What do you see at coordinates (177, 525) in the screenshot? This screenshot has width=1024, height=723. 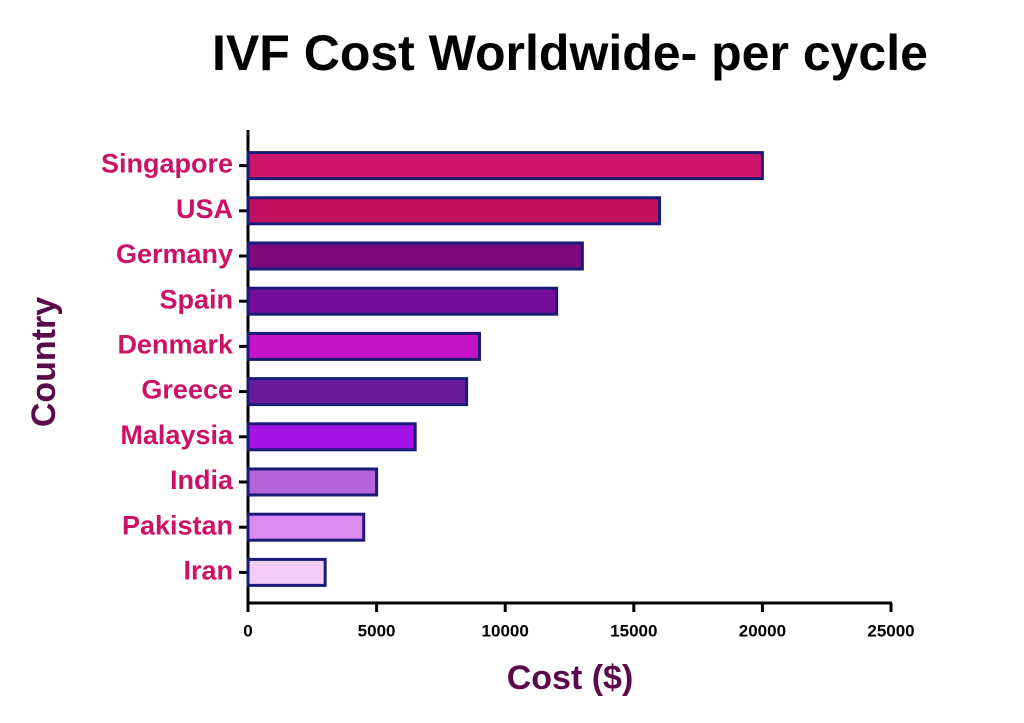 I see `y-tick-label: Pakistan` at bounding box center [177, 525].